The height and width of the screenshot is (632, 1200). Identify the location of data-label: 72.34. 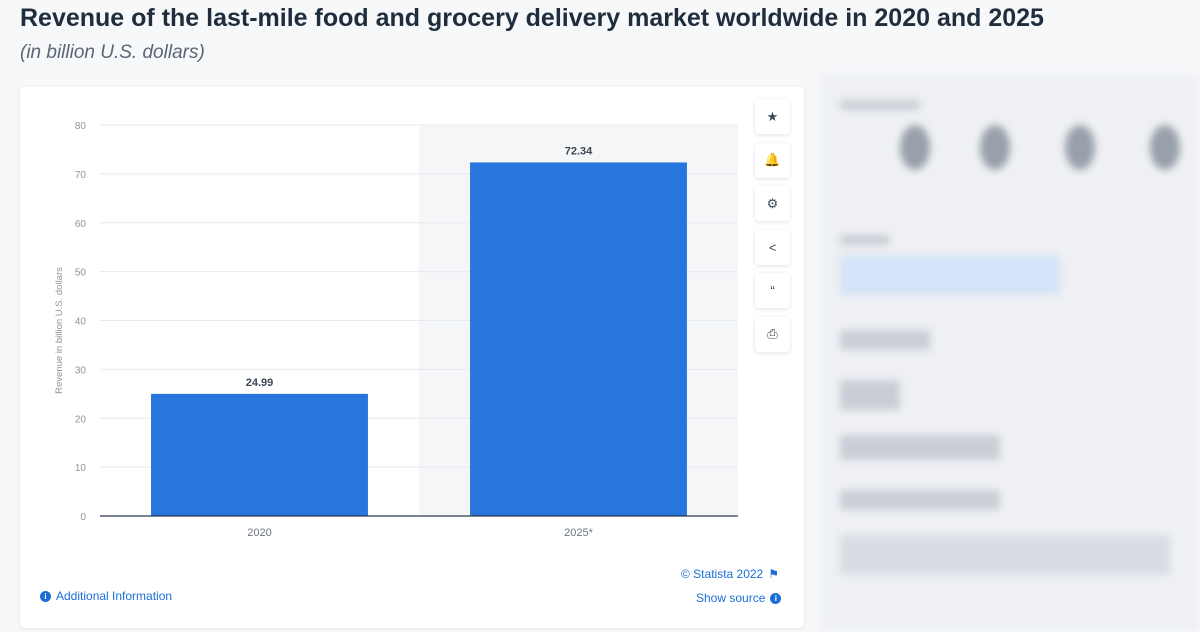
(579, 151).